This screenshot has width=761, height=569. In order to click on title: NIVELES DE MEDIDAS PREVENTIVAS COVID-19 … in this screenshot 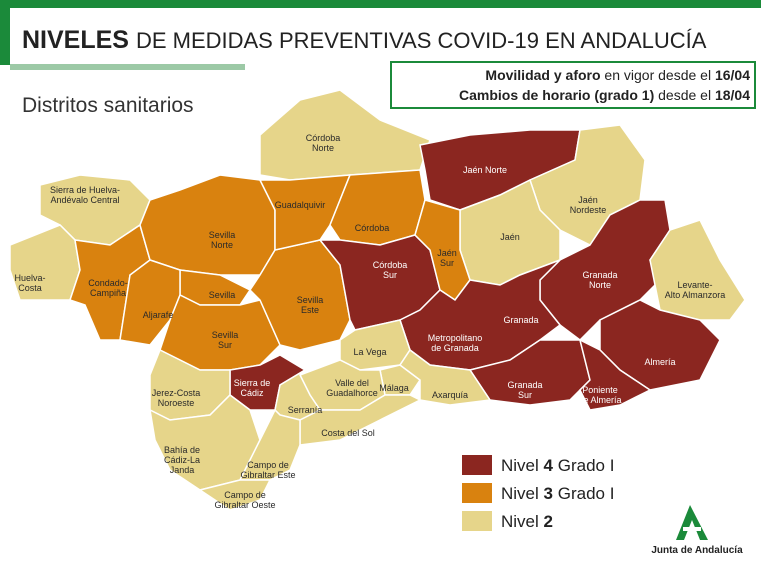, I will do `click(364, 40)`.